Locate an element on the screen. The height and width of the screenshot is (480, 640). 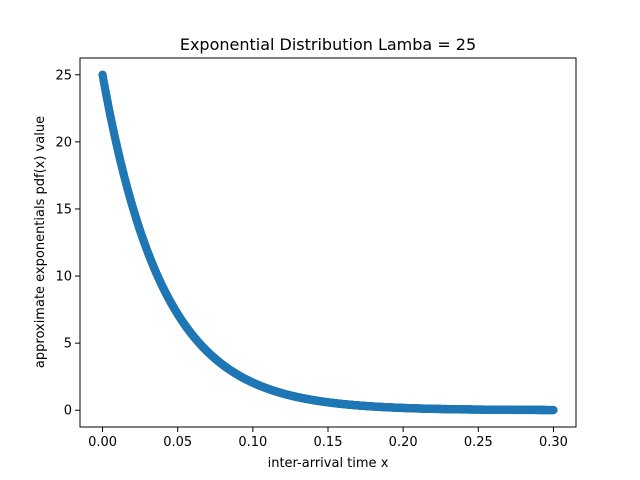
data-point is located at coordinates (553, 410).